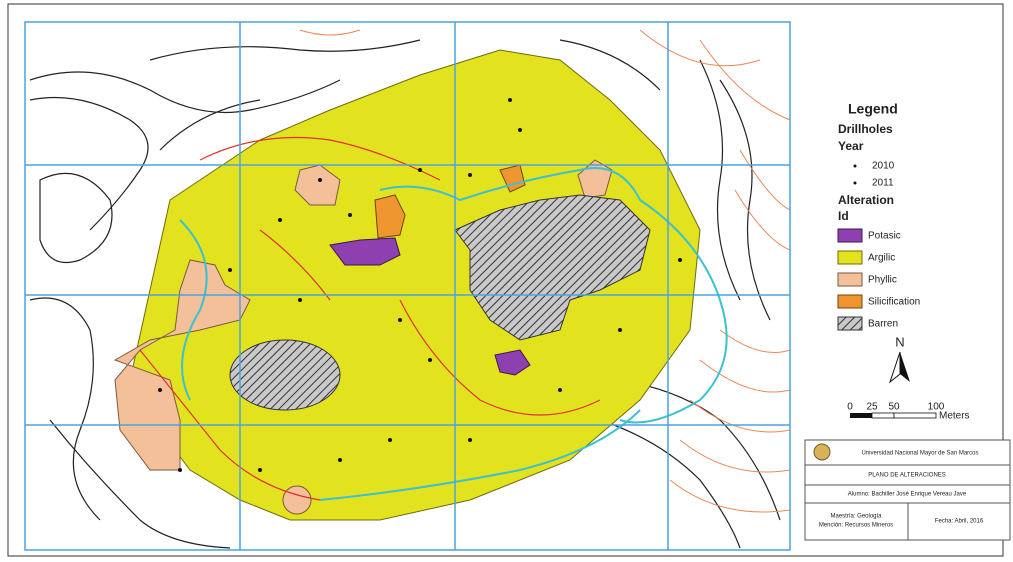  I want to click on program: Maestría: Geología, so click(856, 517).